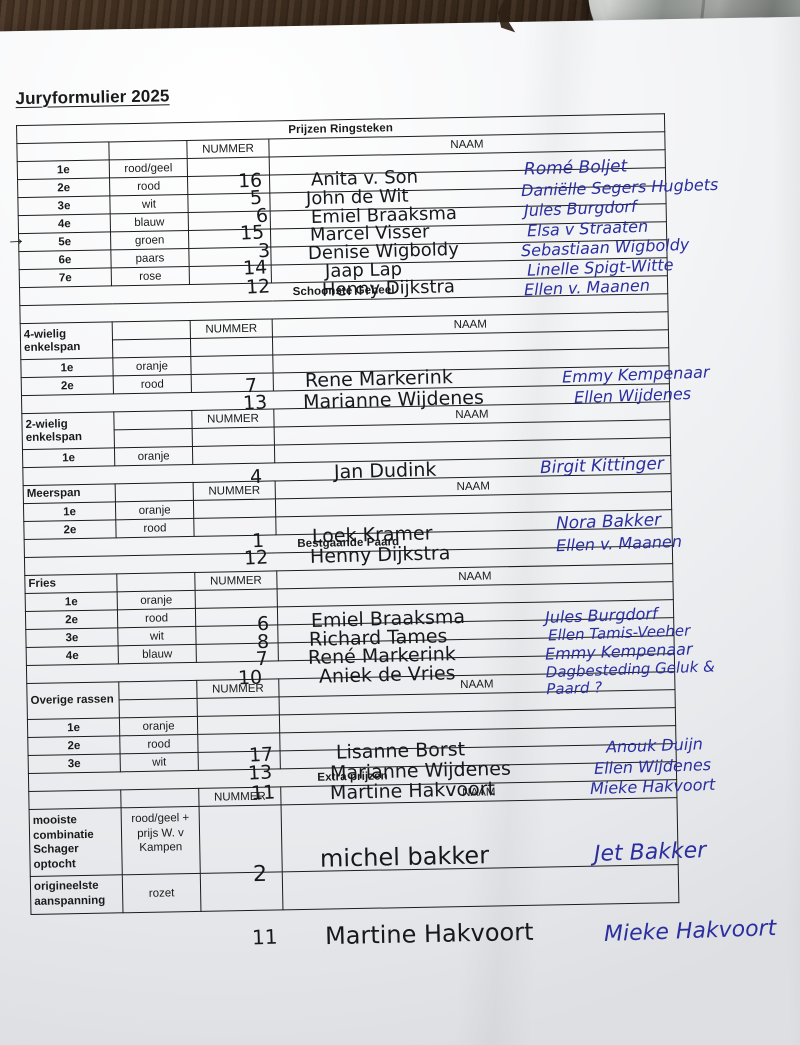 This screenshot has height=1045, width=800. What do you see at coordinates (69, 493) in the screenshot?
I see `group-label-meerspan: Meerspan` at bounding box center [69, 493].